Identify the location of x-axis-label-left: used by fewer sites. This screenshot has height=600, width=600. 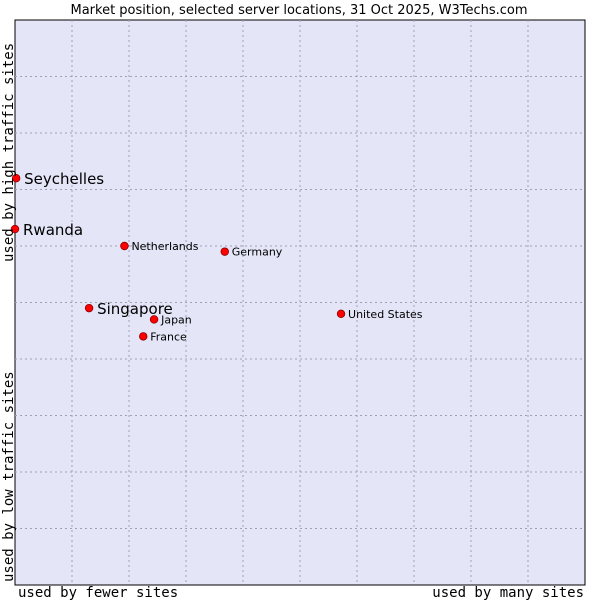
(98, 592).